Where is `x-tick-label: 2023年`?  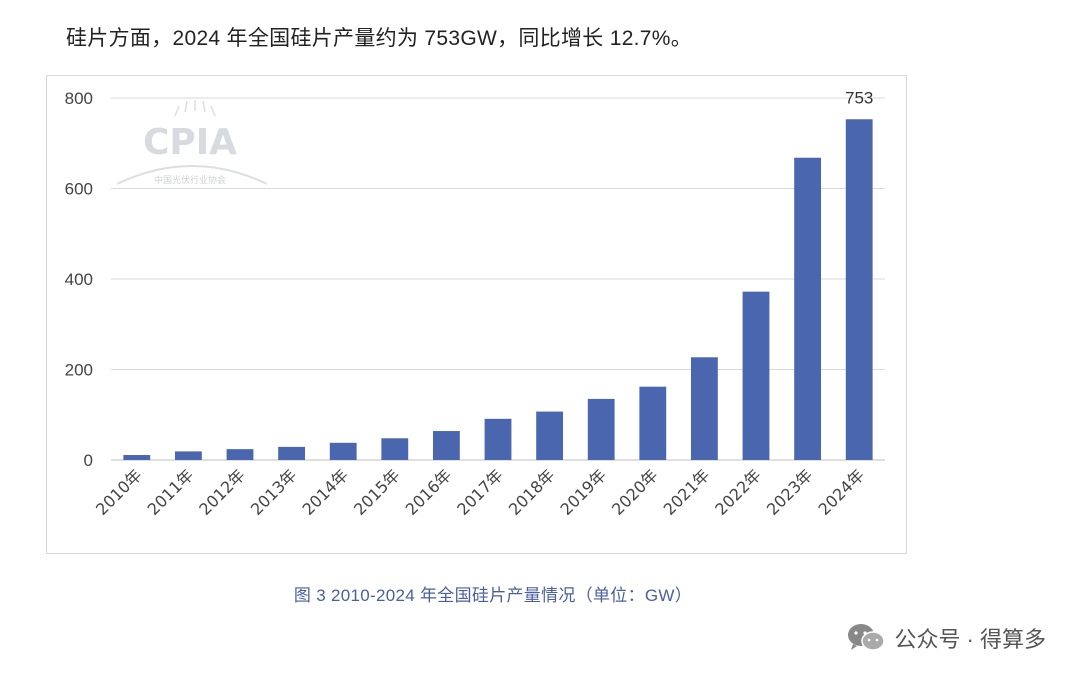 x-tick-label: 2023年 is located at coordinates (790, 492).